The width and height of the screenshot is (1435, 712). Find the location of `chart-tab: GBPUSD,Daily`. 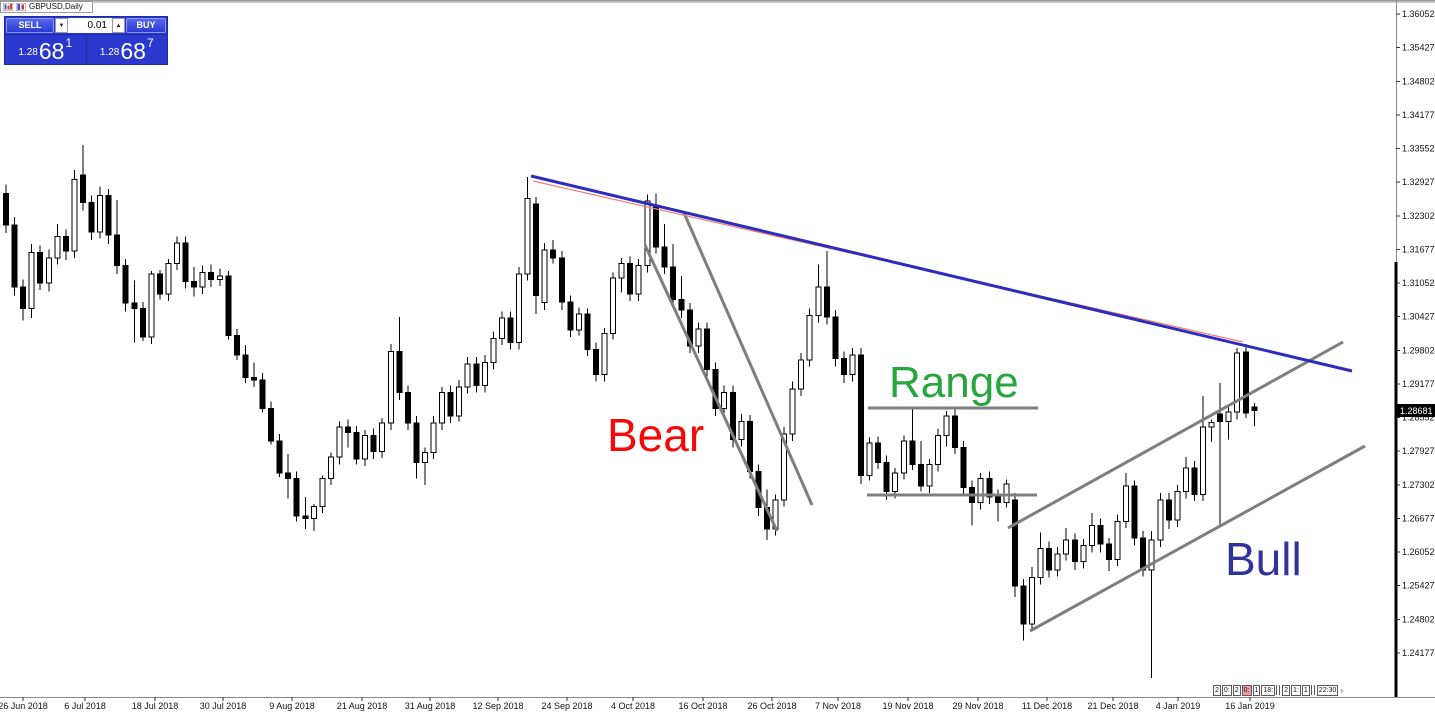

chart-tab: GBPUSD,Daily is located at coordinates (46, 7).